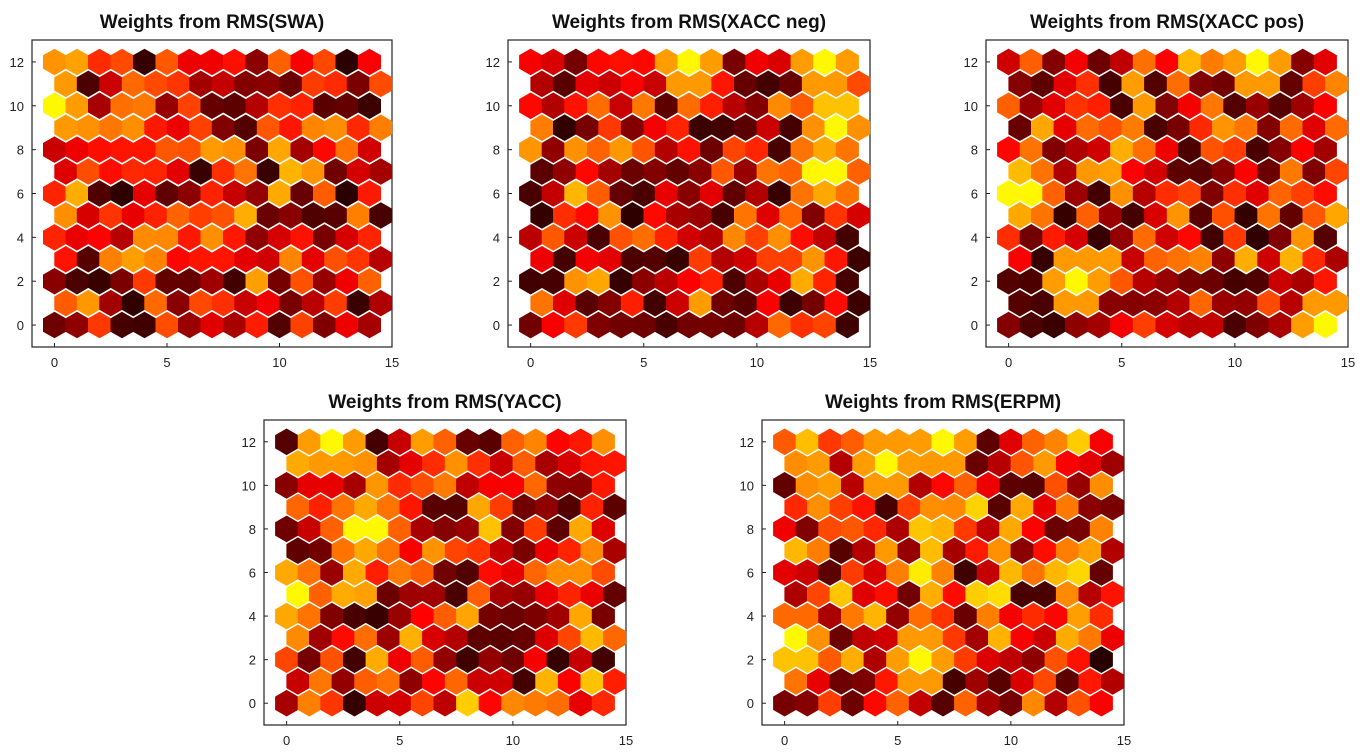  I want to click on y-tick-label: 8, so click(496, 150).